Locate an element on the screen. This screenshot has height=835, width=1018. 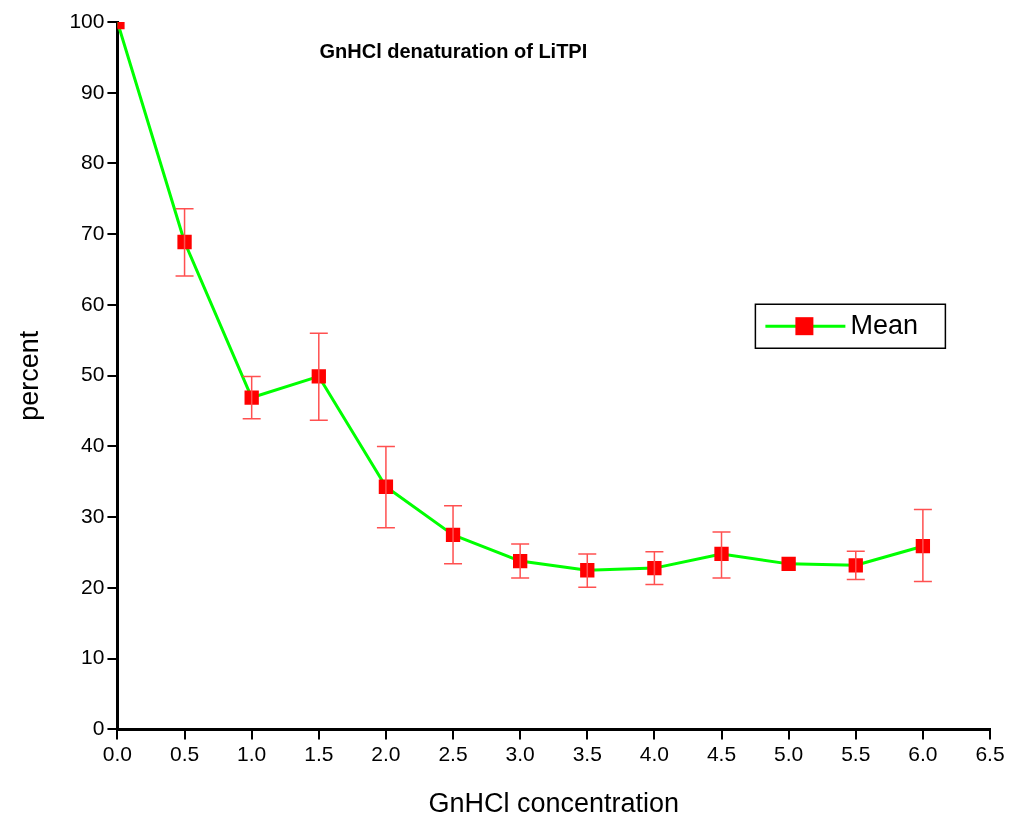
x-tick-label: 0.5 is located at coordinates (184, 753).